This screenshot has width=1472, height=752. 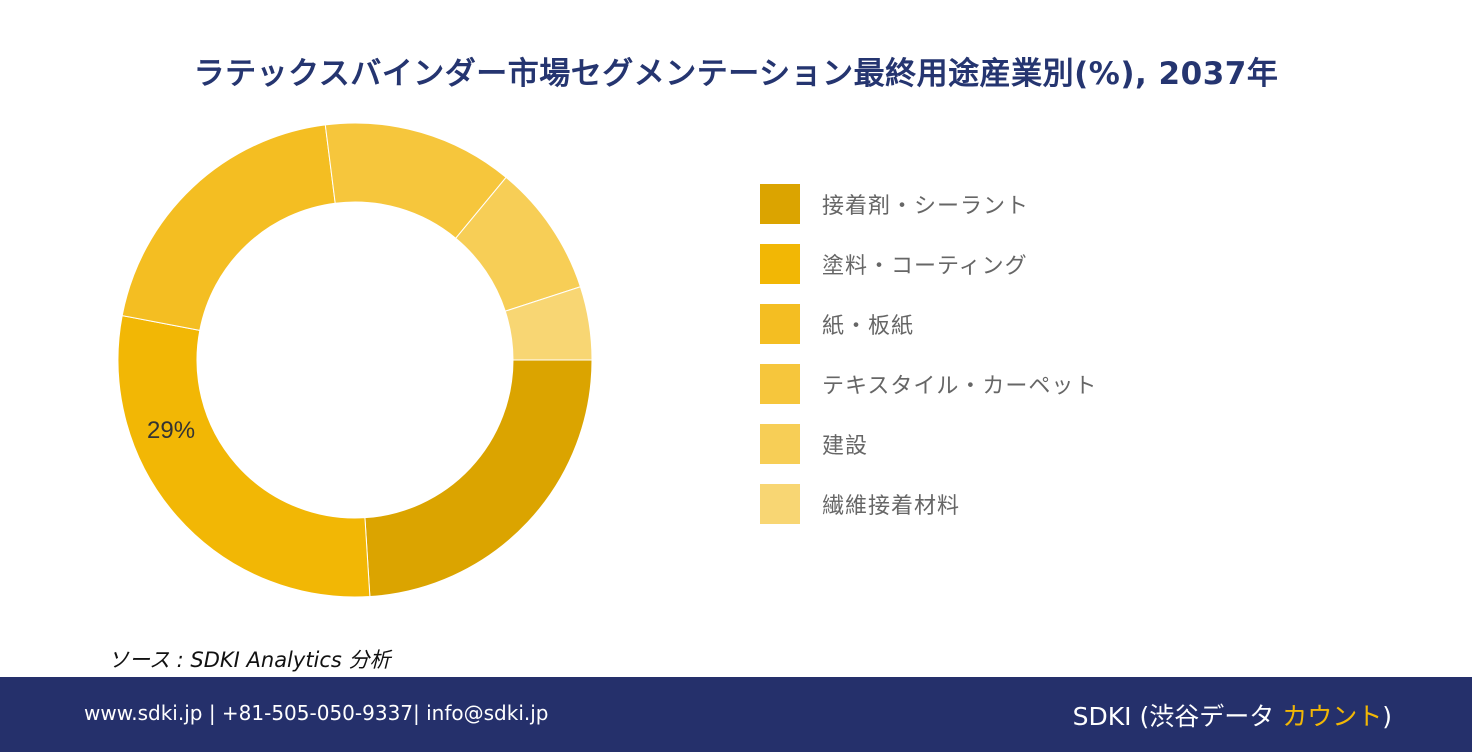 I want to click on legend-item: 塗料・コーティング, so click(x=928, y=264).